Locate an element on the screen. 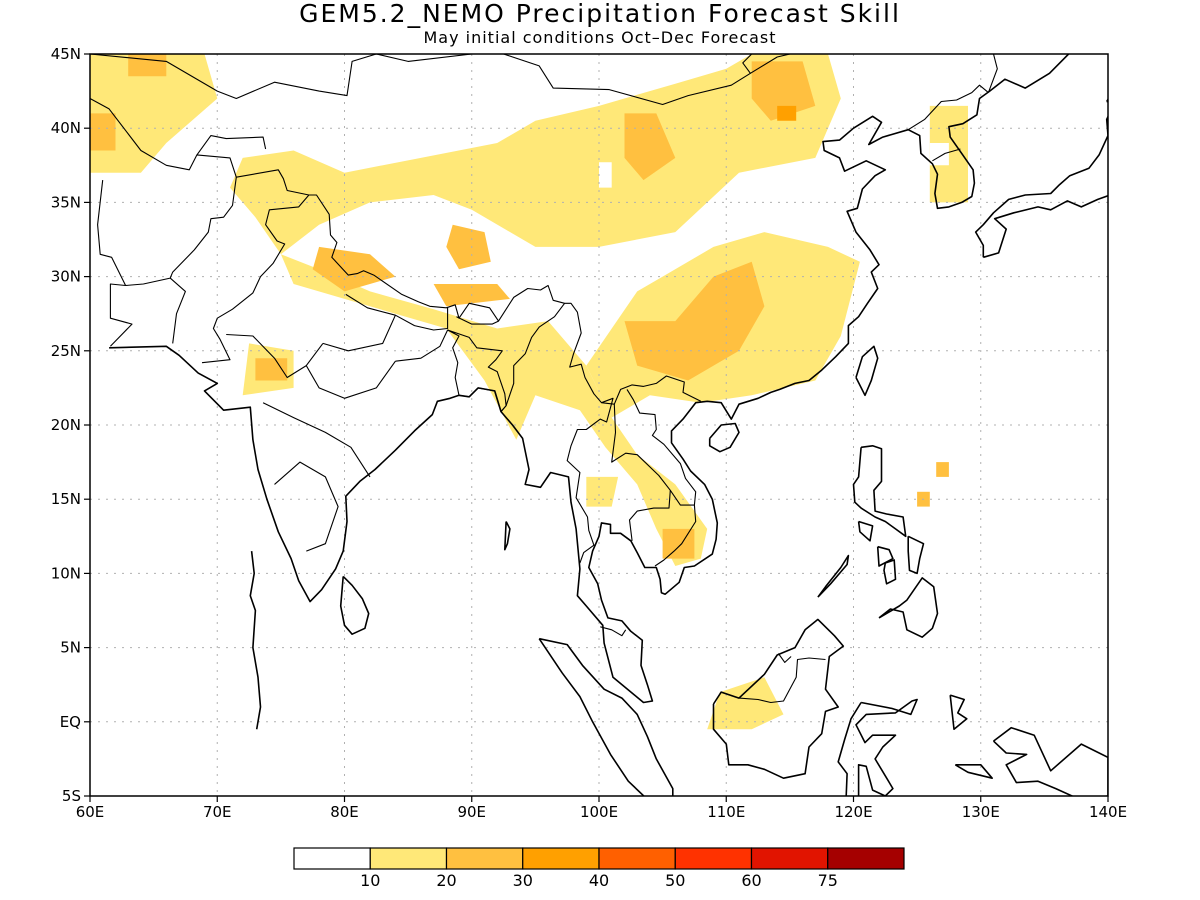 The height and width of the screenshot is (900, 1200). colorbar-label: 10 is located at coordinates (370, 880).